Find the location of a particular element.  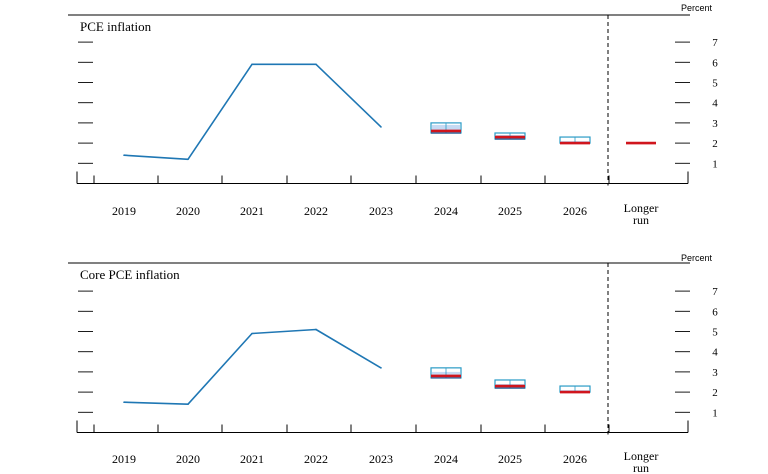

chart-title: PCE inflation is located at coordinates (116, 26).